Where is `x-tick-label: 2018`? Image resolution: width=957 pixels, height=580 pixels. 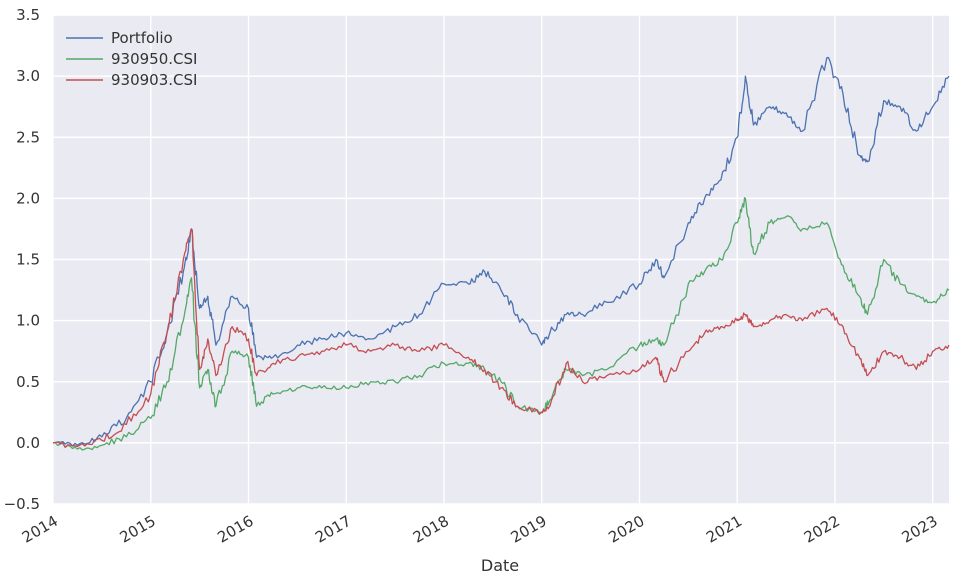 x-tick-label: 2018 is located at coordinates (431, 529).